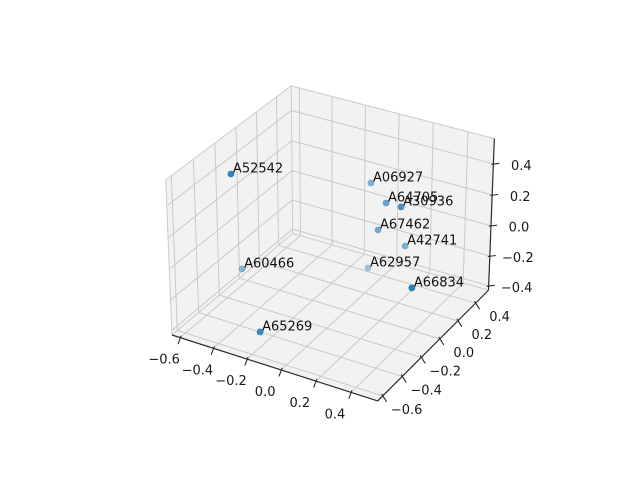 The image size is (640, 480). Describe the element at coordinates (463, 353) in the screenshot. I see `y-tick-label: 0.0` at that location.